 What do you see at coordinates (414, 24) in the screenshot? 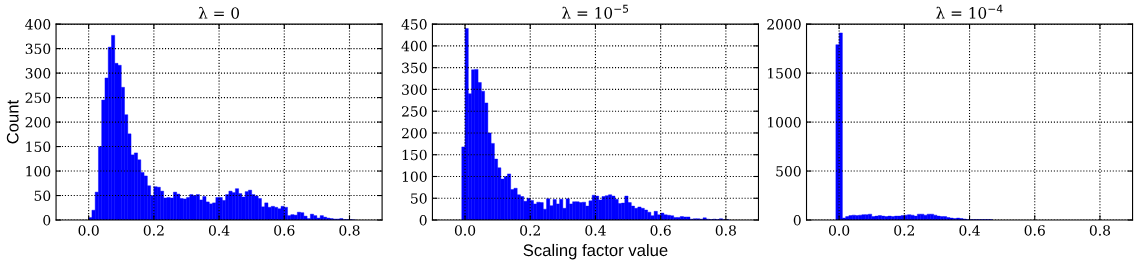
I see `y-tick-label: 450` at bounding box center [414, 24].